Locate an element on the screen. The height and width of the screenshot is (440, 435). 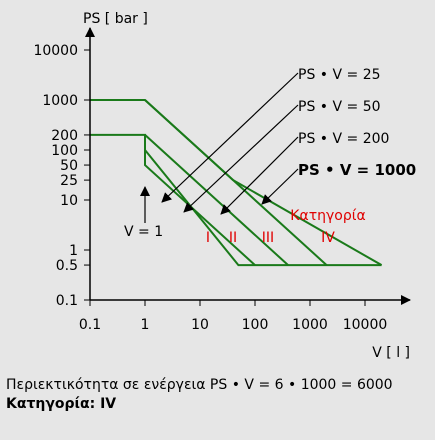
y-tick-label: 25 is located at coordinates (69, 181).